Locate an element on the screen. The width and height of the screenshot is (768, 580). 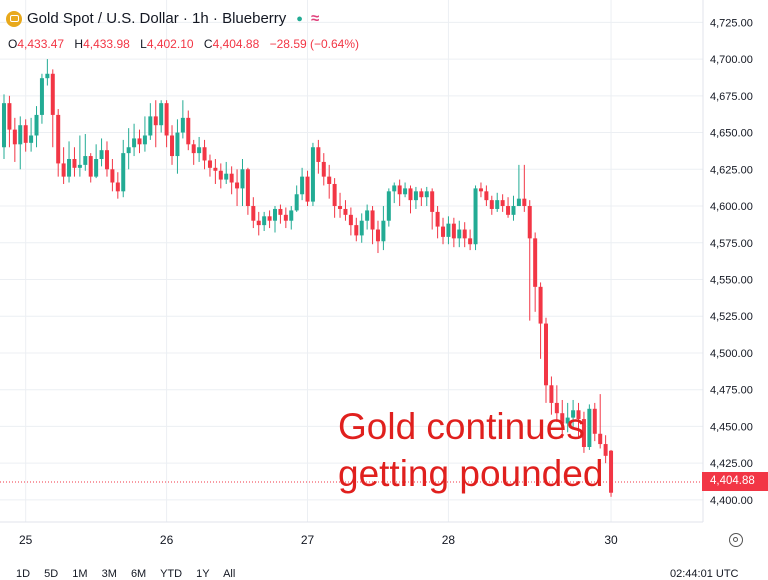
y-tick-label: 4,550.00 is located at coordinates (731, 280).